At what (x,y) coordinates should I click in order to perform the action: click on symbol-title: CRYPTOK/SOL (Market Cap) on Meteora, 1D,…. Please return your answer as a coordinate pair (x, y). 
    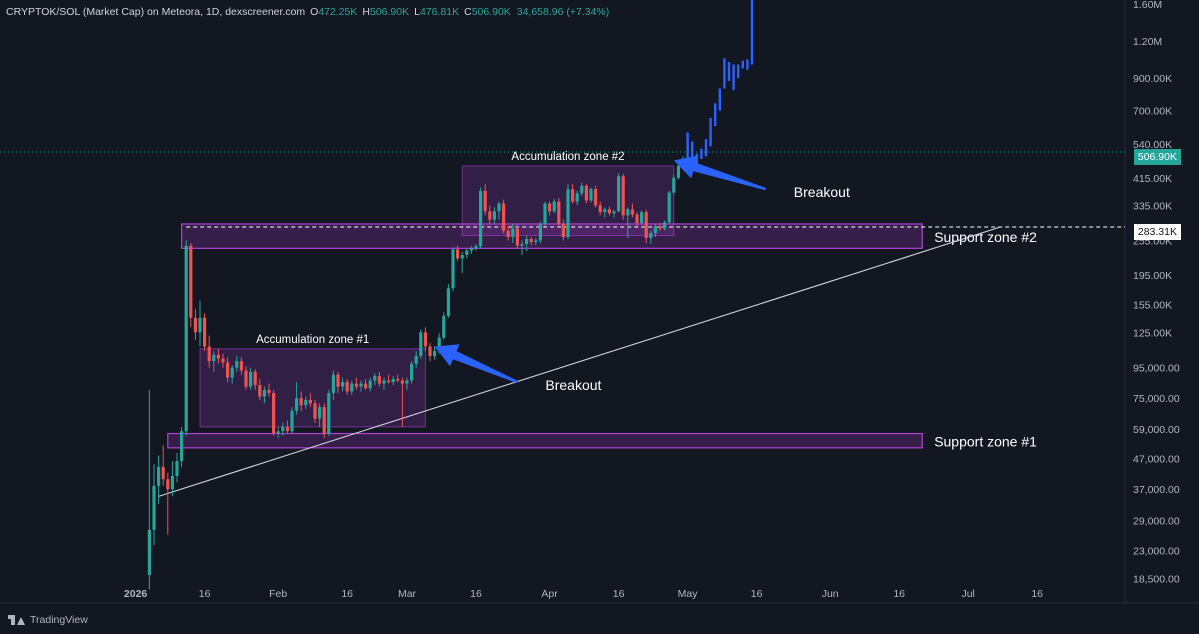
    Looking at the image, I should click on (156, 12).